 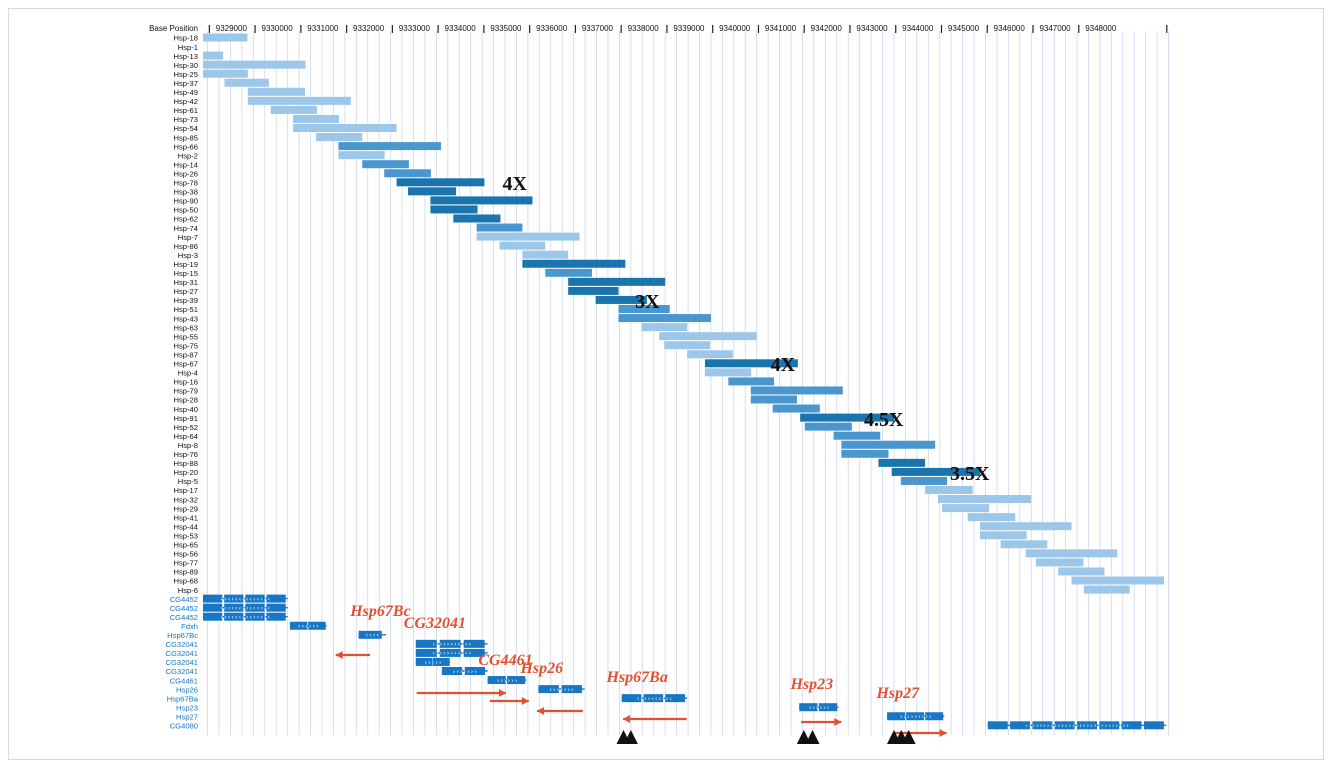 What do you see at coordinates (184, 726) in the screenshot?
I see `gene-track-label: CG4080` at bounding box center [184, 726].